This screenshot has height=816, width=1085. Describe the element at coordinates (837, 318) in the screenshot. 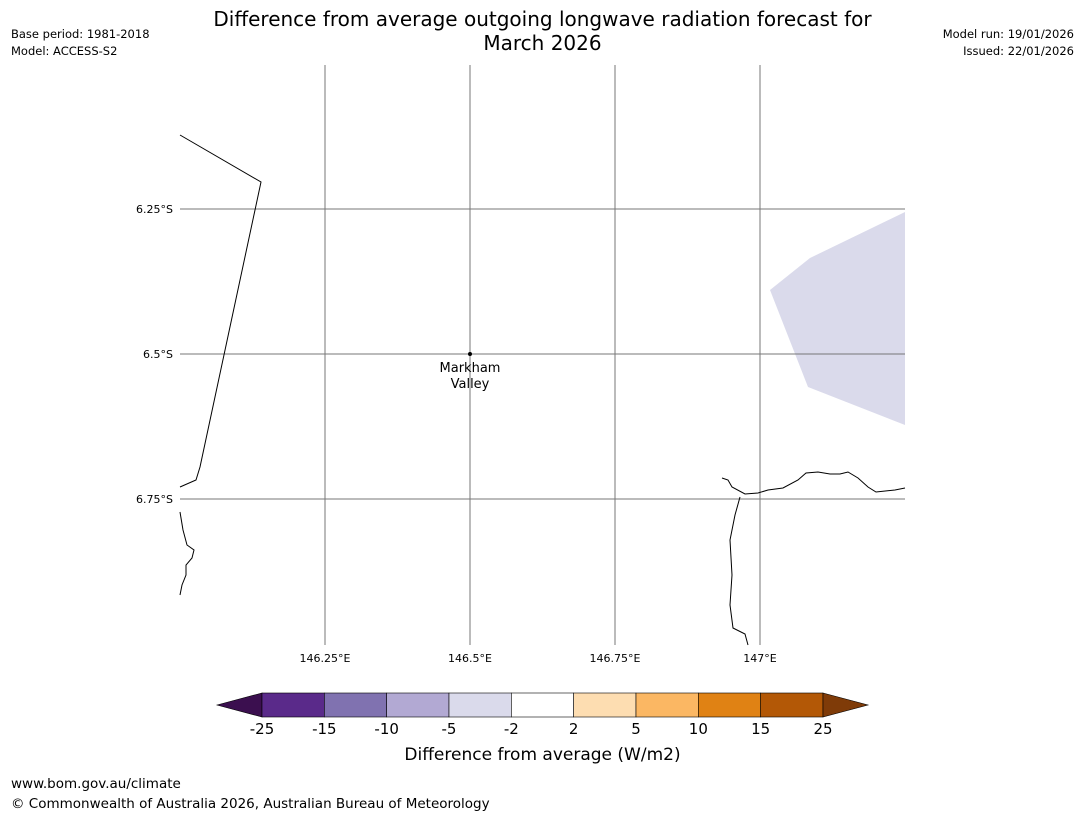

I see `anomaly-region` at that location.